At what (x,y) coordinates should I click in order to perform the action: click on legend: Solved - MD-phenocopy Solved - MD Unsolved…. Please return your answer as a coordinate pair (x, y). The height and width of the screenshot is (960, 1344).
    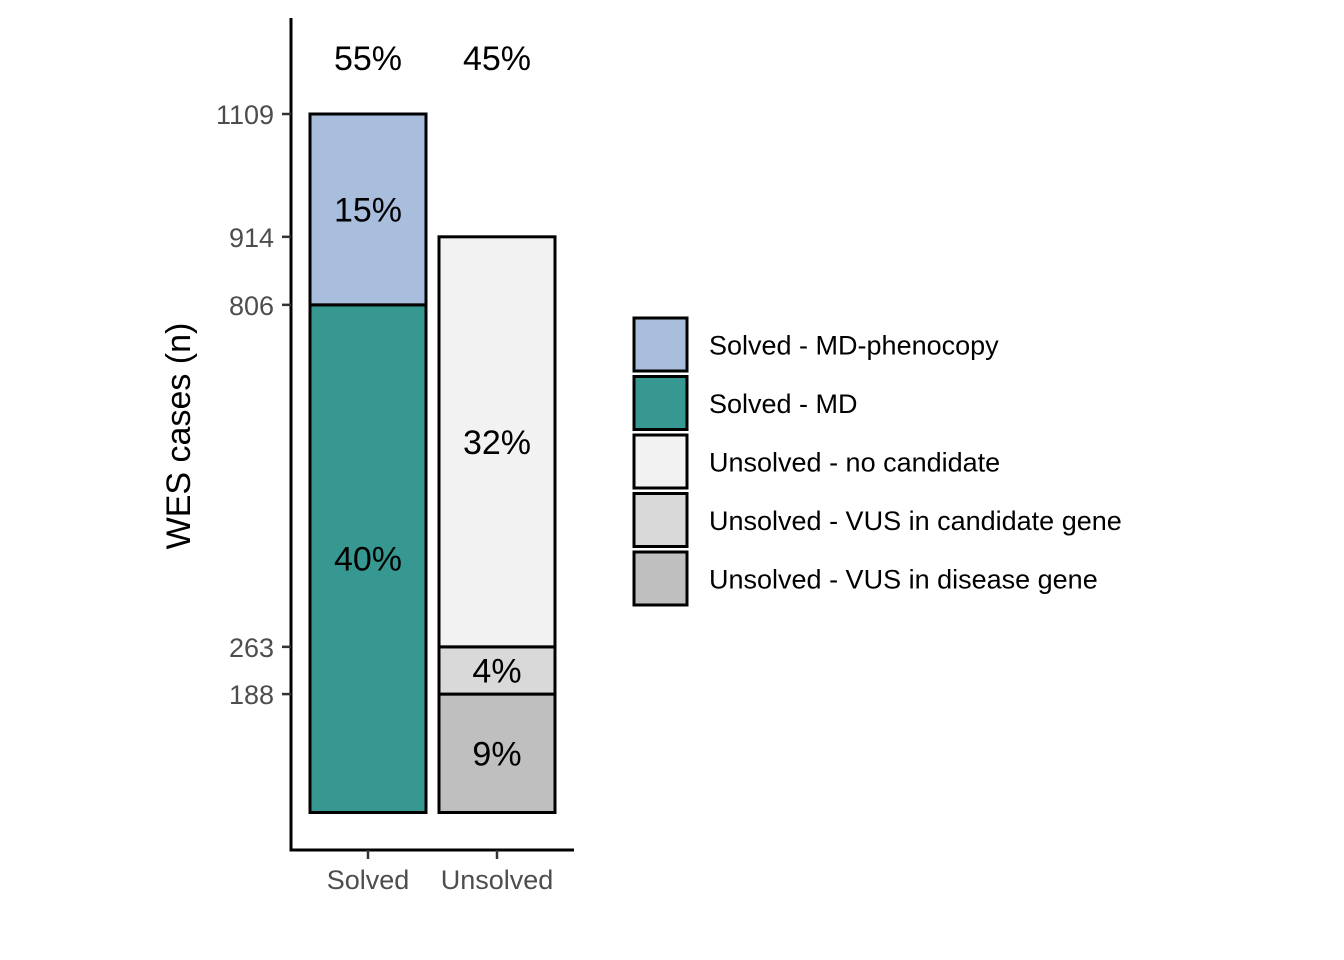
    Looking at the image, I should click on (877, 461).